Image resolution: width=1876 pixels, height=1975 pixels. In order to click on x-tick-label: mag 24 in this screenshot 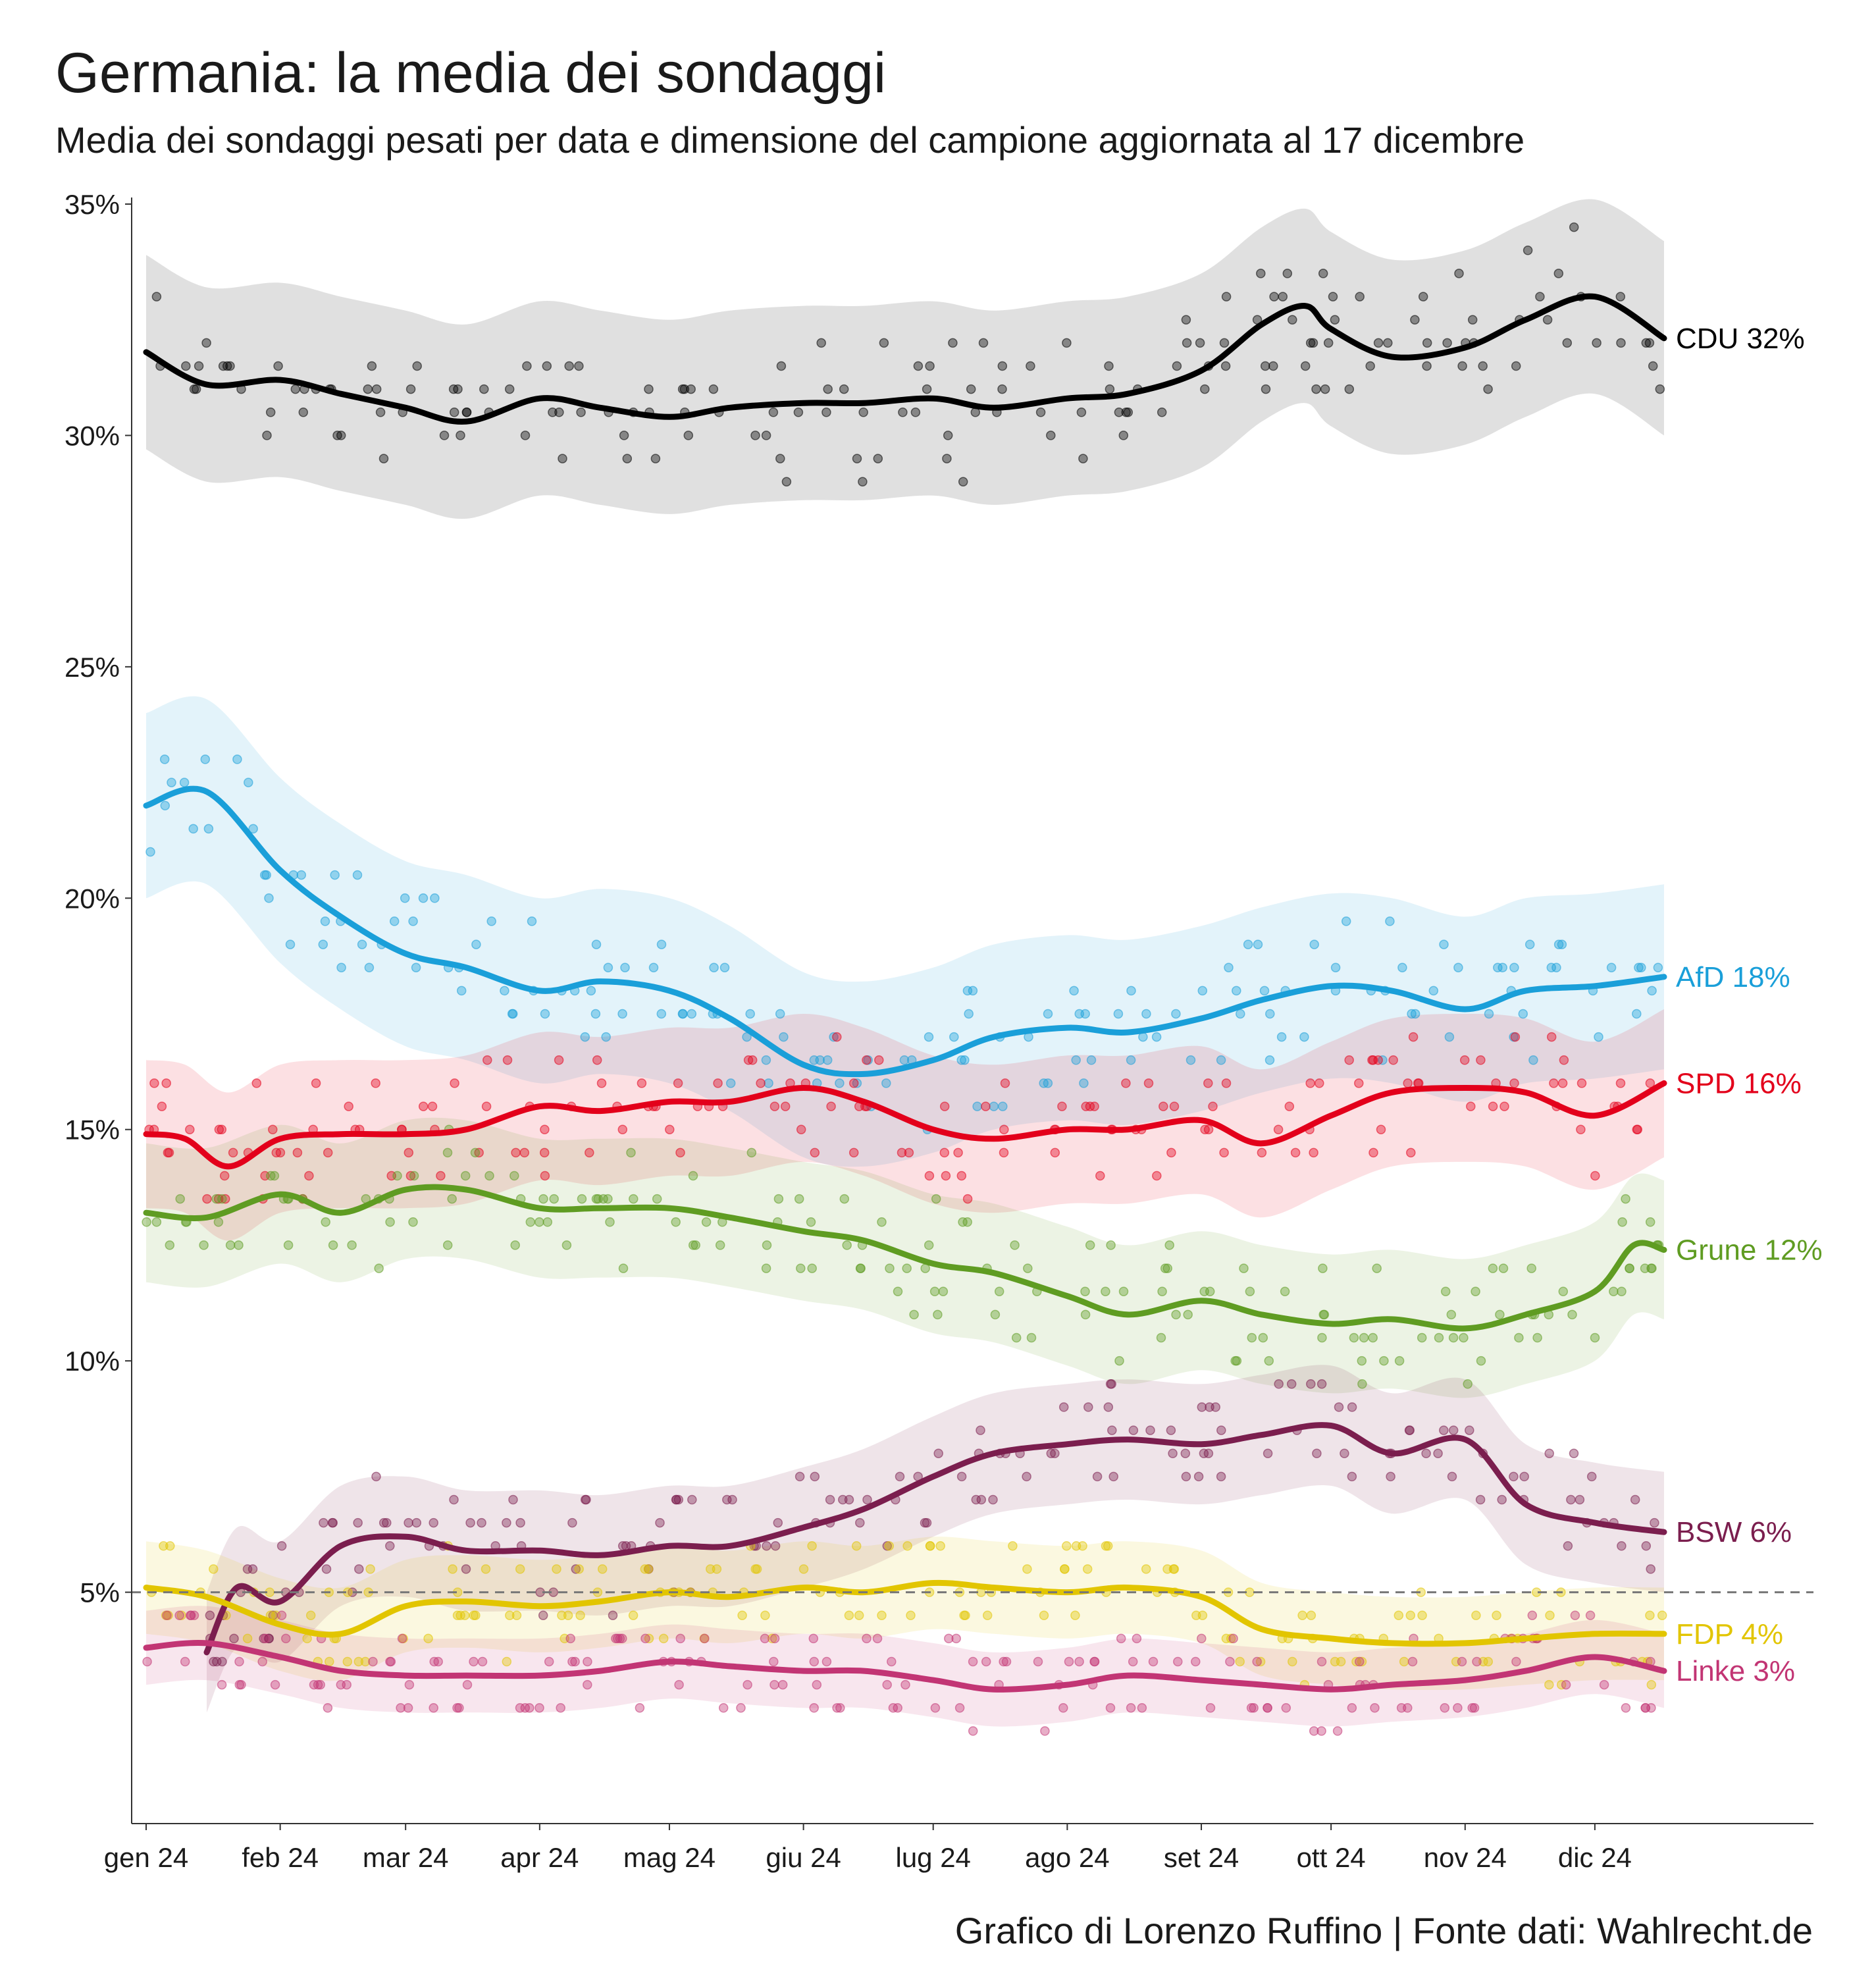, I will do `click(669, 1857)`.